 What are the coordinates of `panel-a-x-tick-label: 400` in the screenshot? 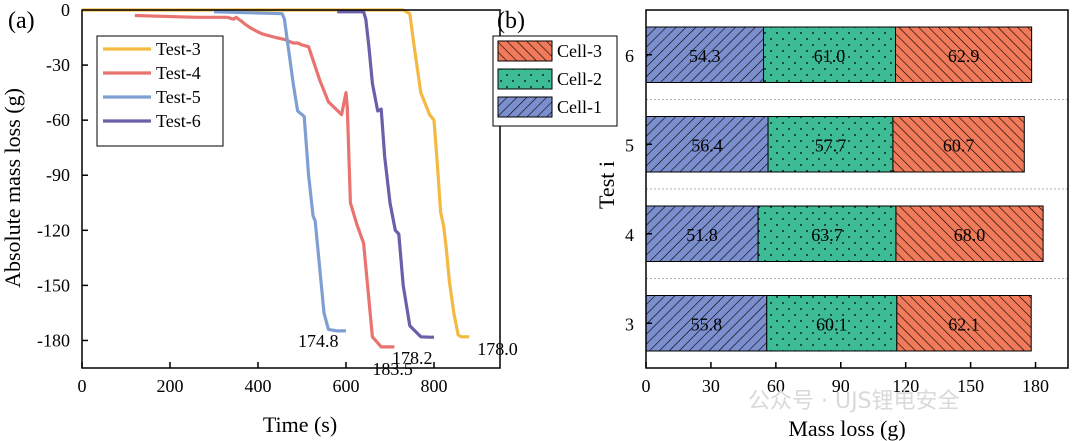 It's located at (258, 386).